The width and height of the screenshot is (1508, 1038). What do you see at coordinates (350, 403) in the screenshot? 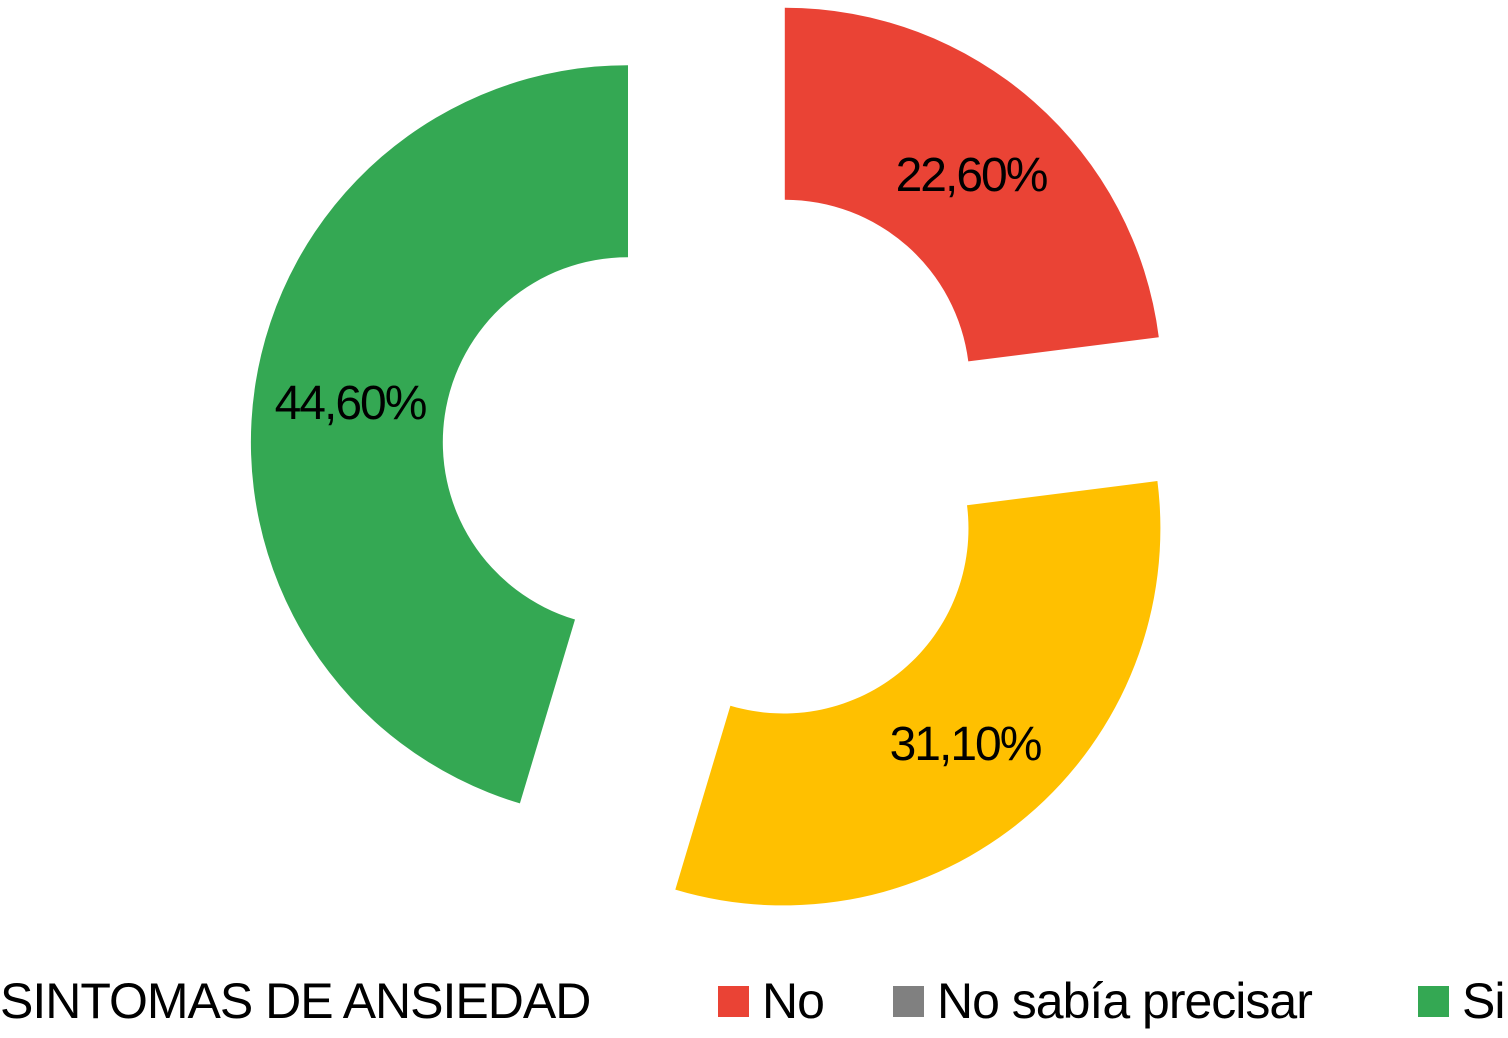
I see `slice-data-label: 44,60%` at bounding box center [350, 403].